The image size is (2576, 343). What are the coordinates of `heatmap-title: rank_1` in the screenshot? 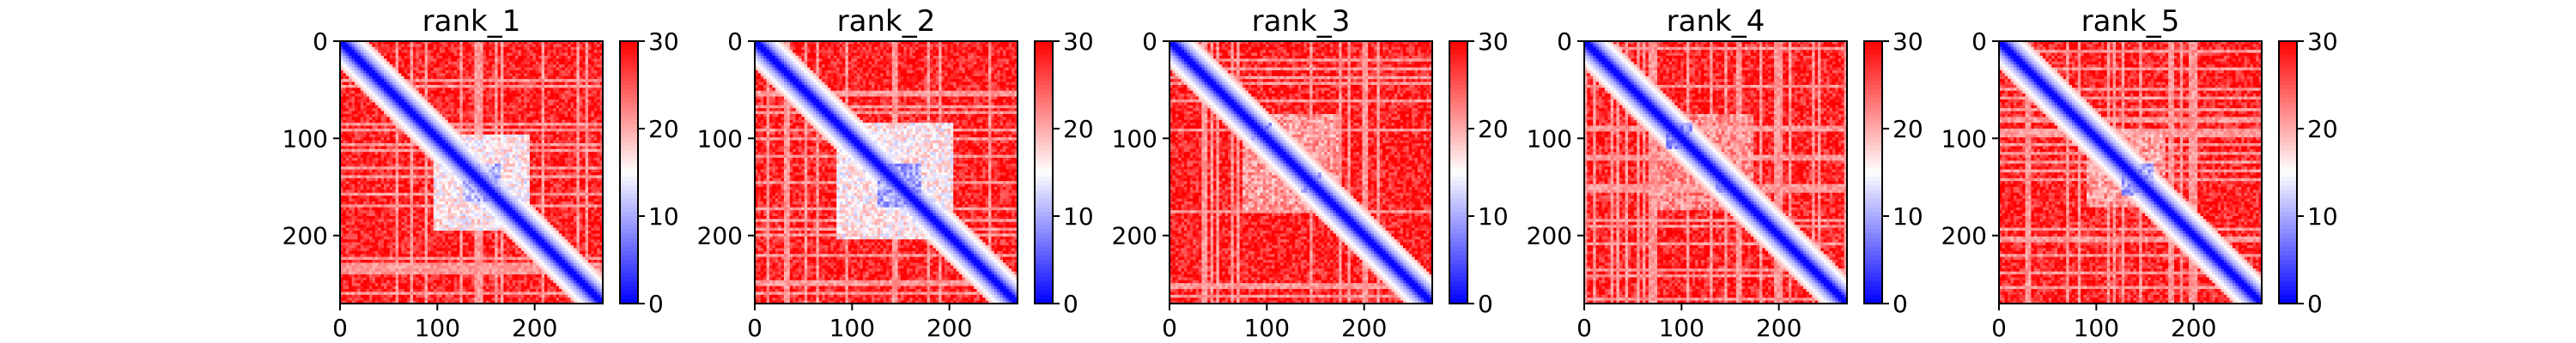 It's located at (472, 21).